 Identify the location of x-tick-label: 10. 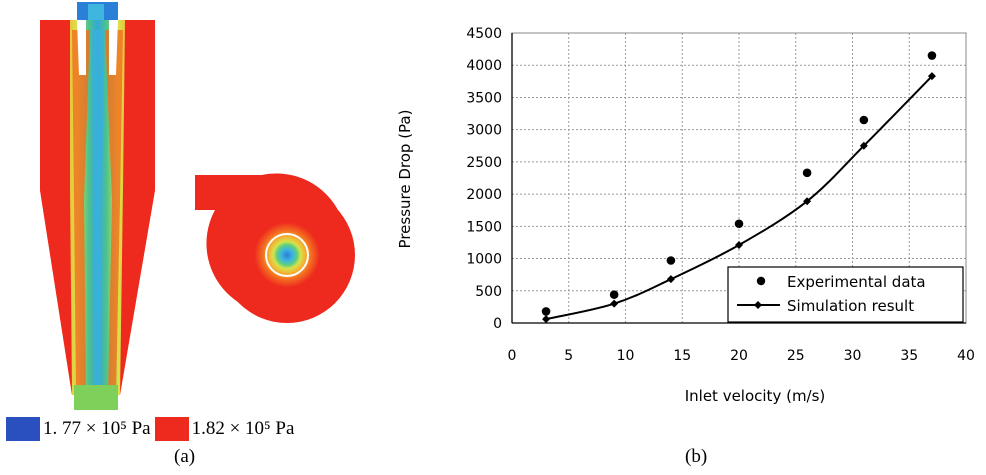
(626, 356).